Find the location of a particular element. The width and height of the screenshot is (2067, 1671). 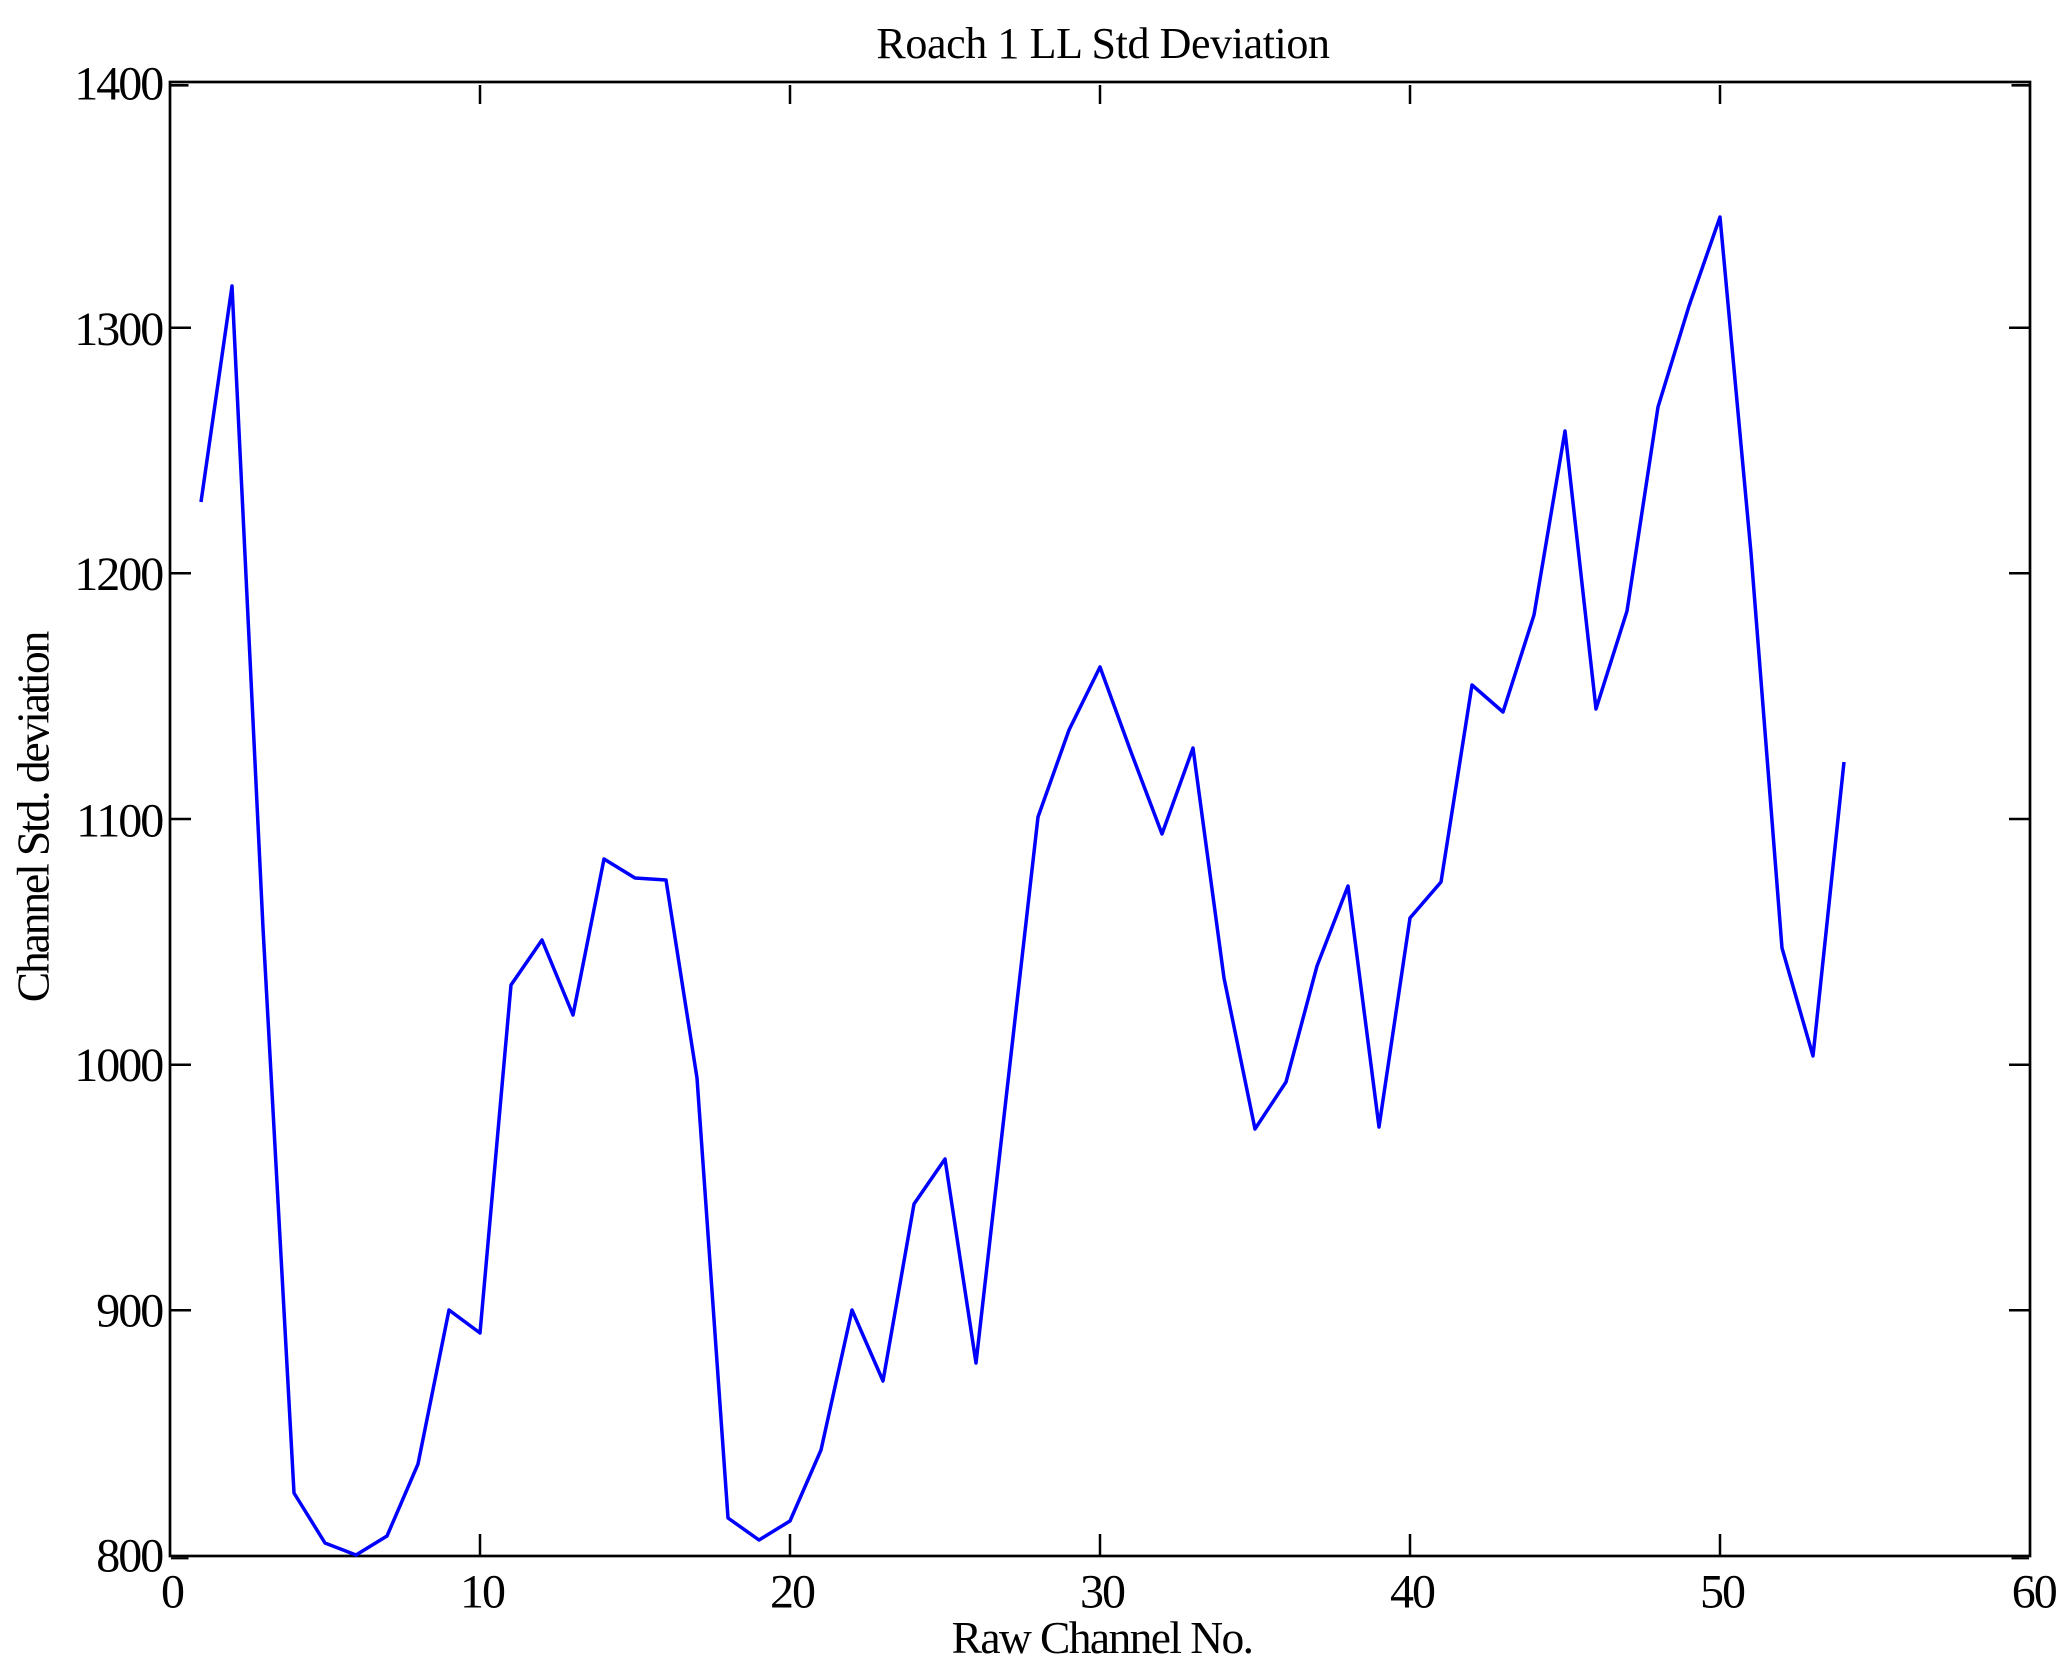

svg-text: 10 is located at coordinates (482, 1592).